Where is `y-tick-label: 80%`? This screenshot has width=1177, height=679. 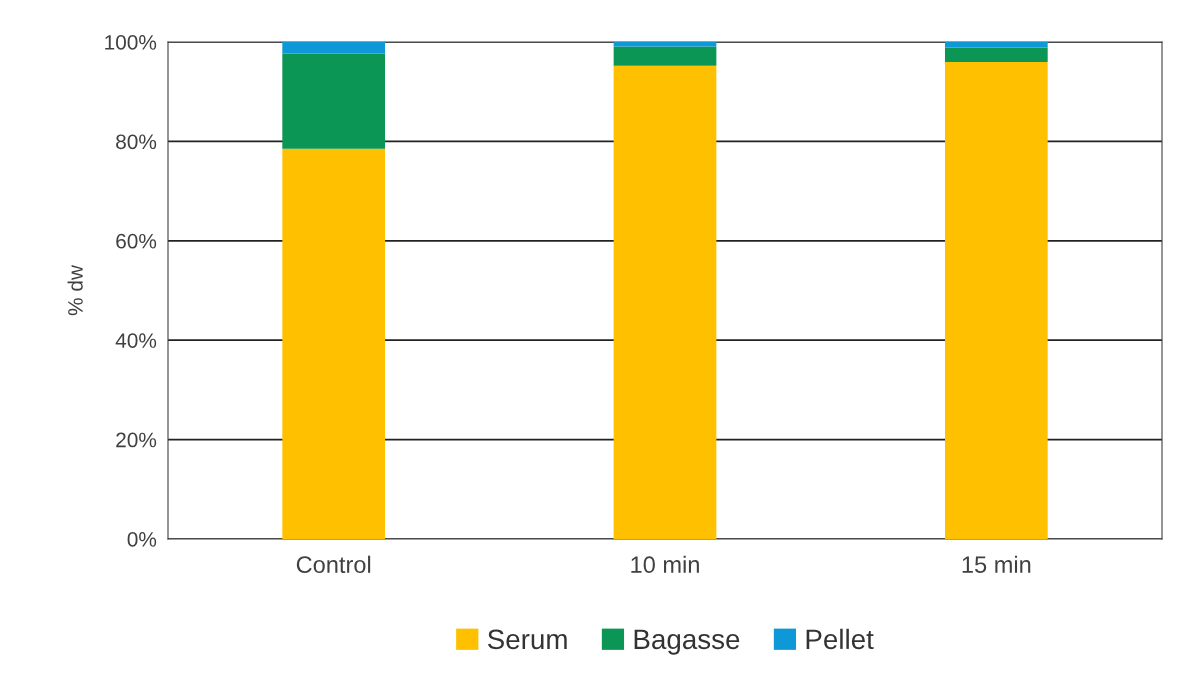 y-tick-label: 80% is located at coordinates (136, 142).